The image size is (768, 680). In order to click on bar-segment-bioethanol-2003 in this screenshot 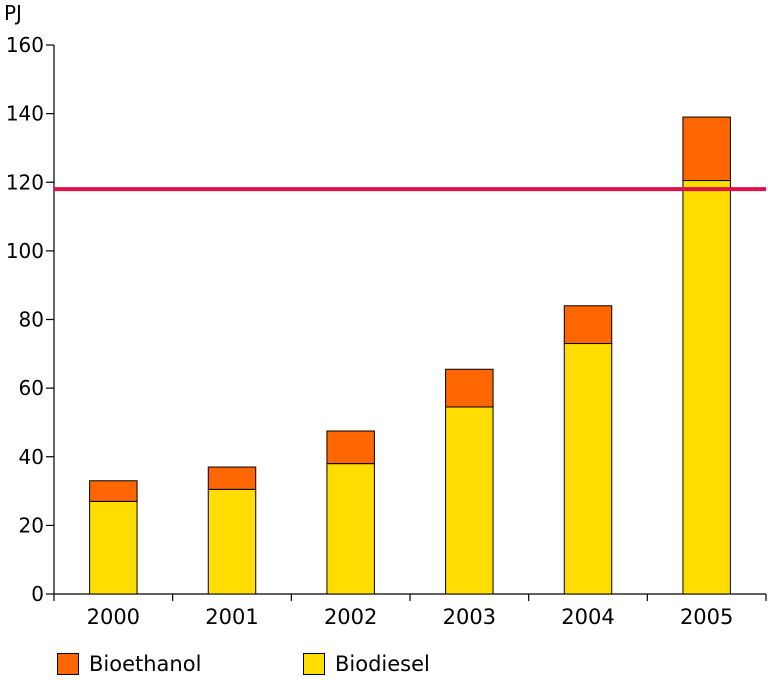, I will do `click(469, 388)`.